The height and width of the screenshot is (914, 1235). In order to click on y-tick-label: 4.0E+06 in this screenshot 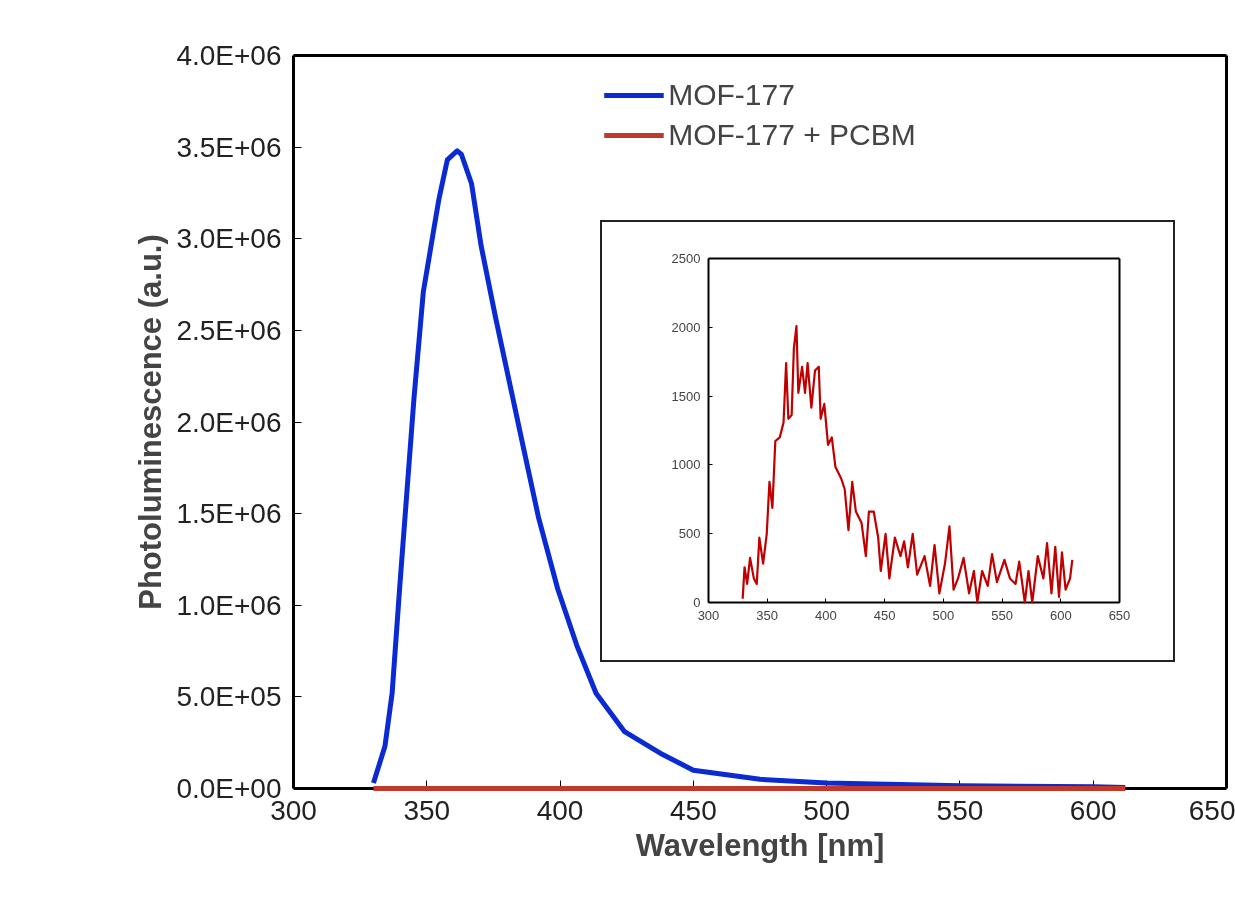, I will do `click(229, 55)`.